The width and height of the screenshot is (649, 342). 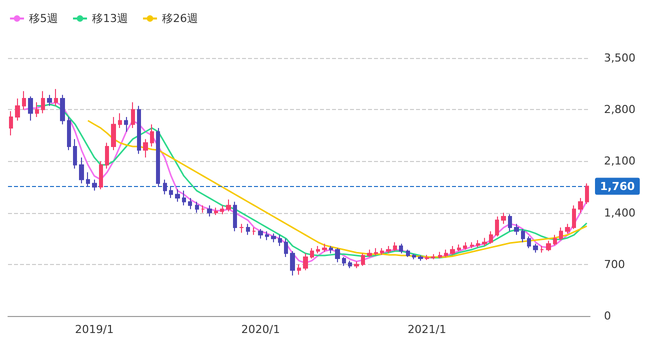 What do you see at coordinates (620, 109) in the screenshot?
I see `y-tick-label: 2,800` at bounding box center [620, 109].